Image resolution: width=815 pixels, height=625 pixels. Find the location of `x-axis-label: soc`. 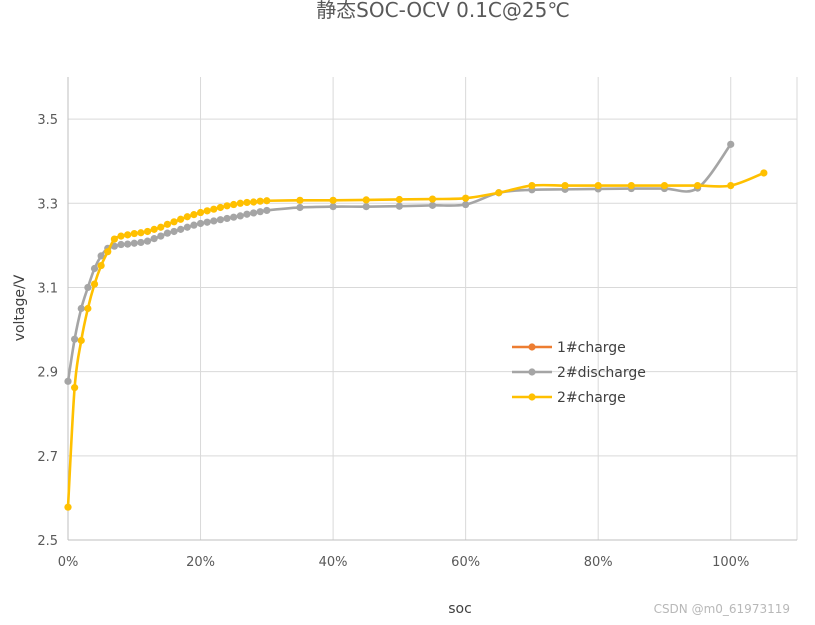

x-axis-label: soc is located at coordinates (460, 609).